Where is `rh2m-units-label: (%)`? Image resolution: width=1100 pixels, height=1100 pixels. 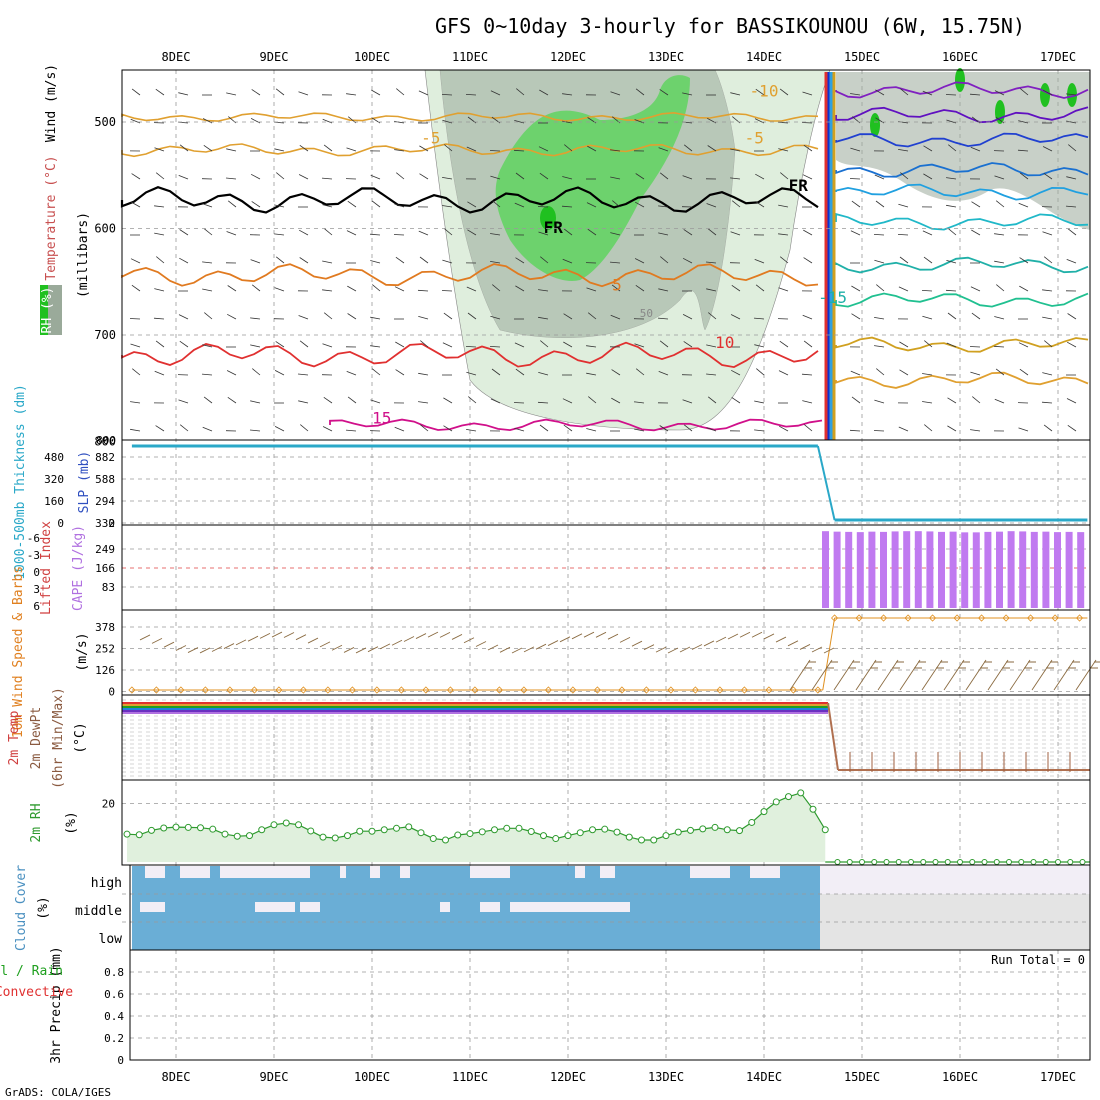
rh2m-units-label: (%) is located at coordinates (71, 822).